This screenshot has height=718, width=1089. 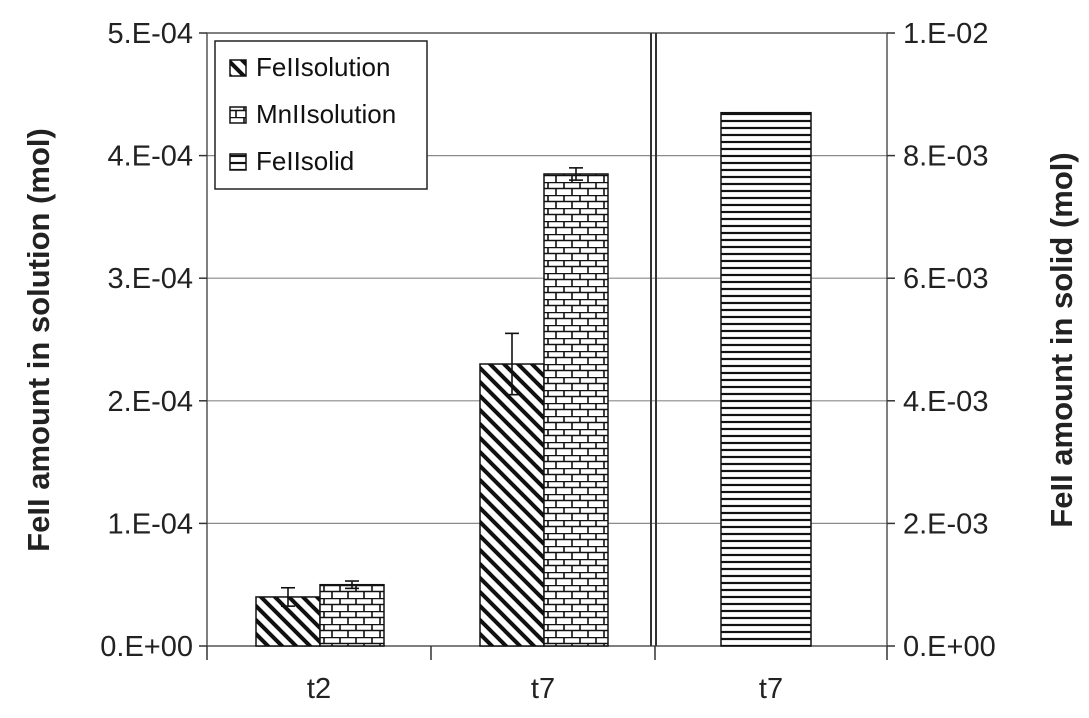 I want to click on legend: FeIIsolution MnIIsolution FeIIsolid, so click(x=321, y=115).